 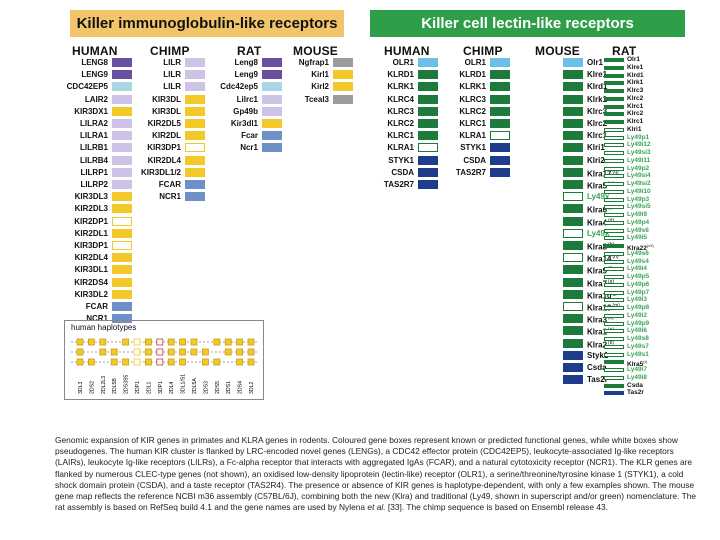 What do you see at coordinates (638, 222) in the screenshot?
I see `gene-label: Ly49p4` at bounding box center [638, 222].